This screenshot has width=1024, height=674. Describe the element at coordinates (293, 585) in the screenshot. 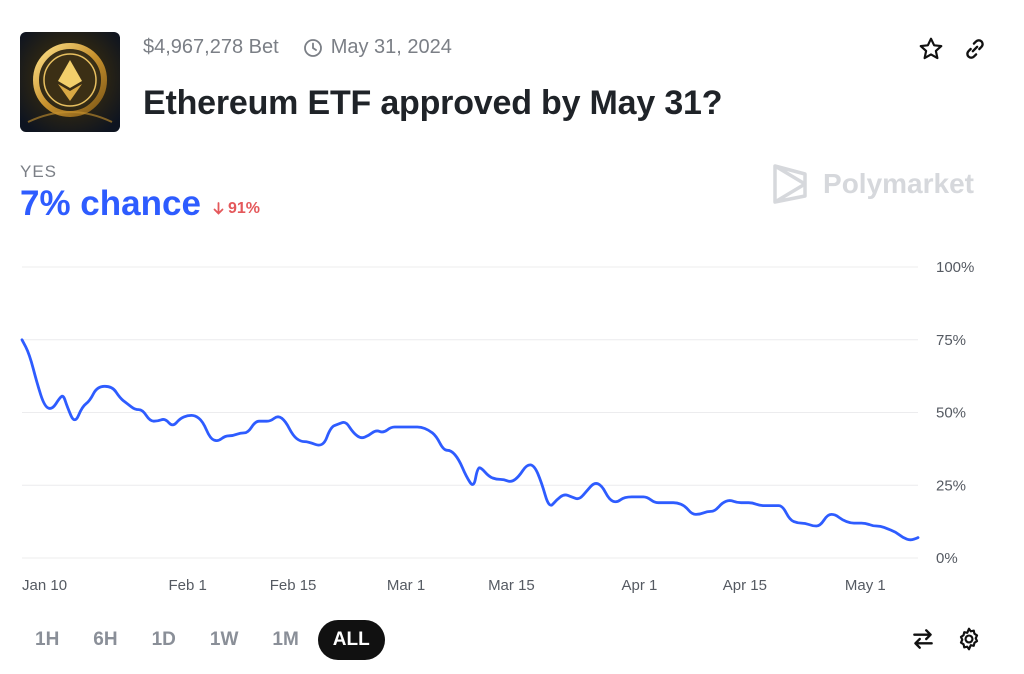

I see `x-tick-label: Feb 15` at that location.